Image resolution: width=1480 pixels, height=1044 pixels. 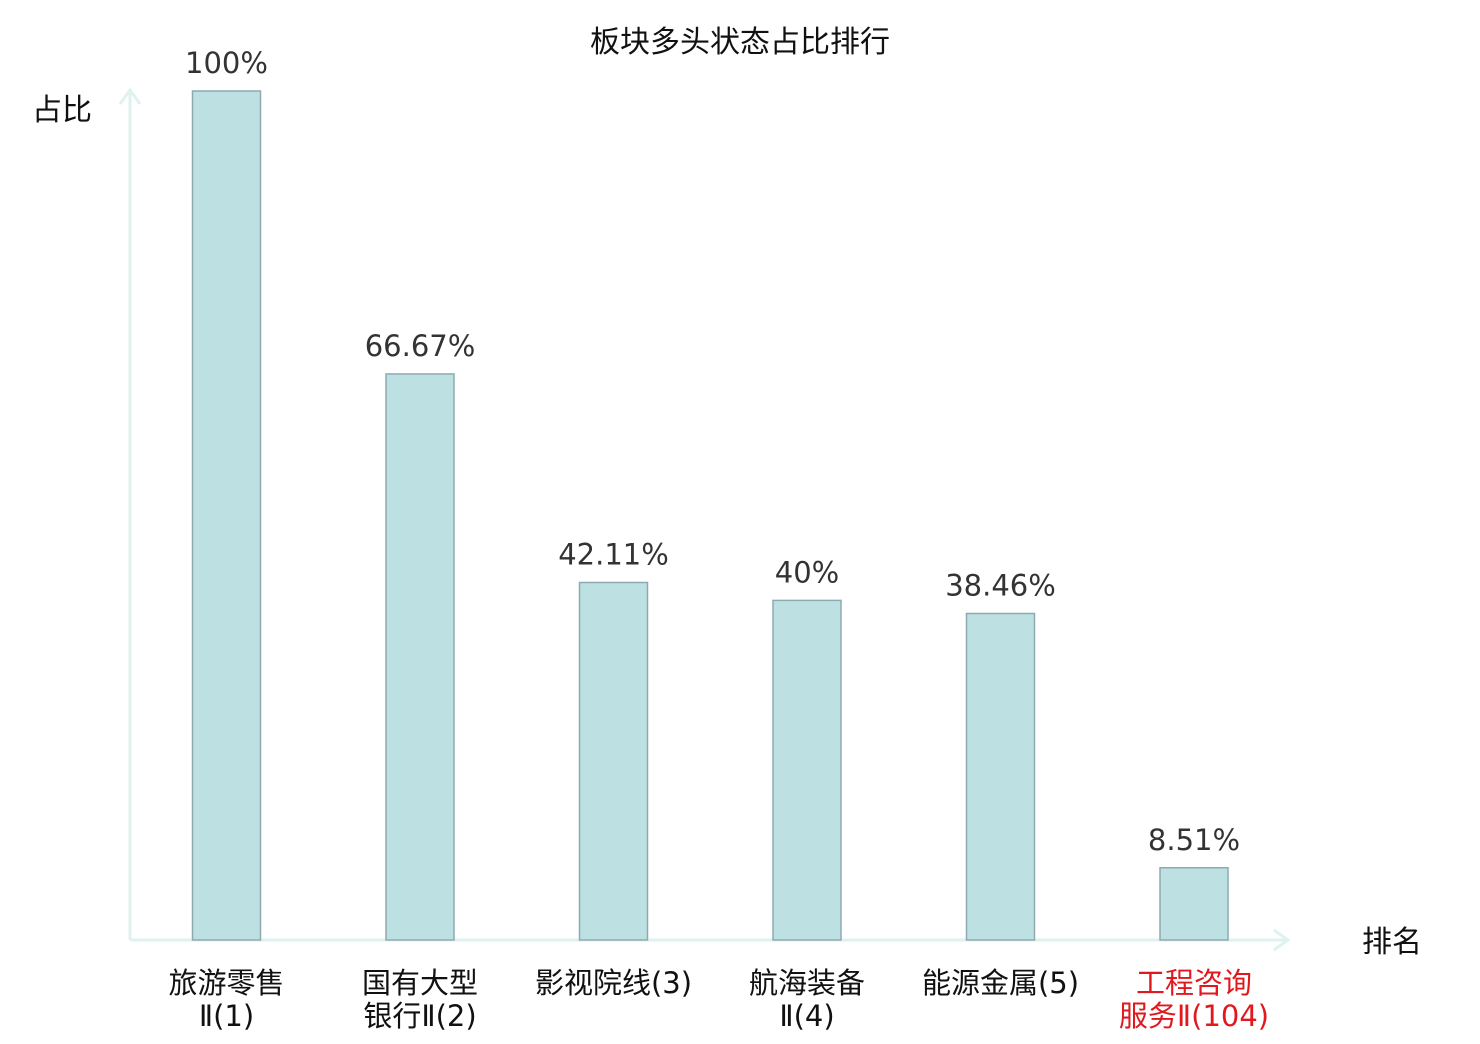 I want to click on bar-value-label: 42.11%, so click(x=613, y=554).